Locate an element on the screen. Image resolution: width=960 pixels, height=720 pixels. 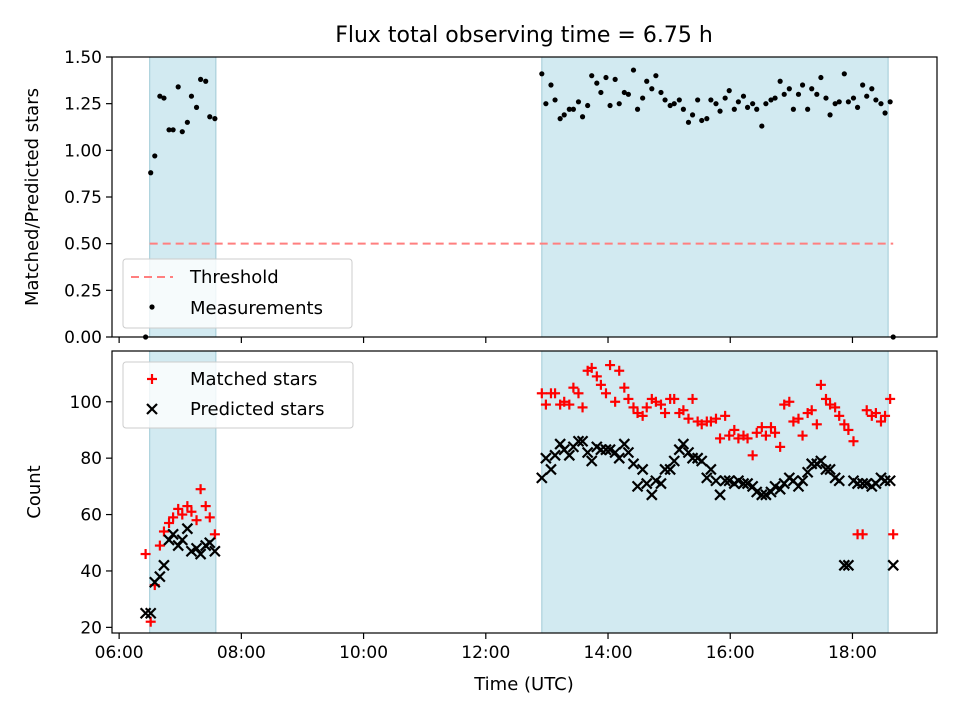
legend-matched-label: Matched stars is located at coordinates (253, 379).